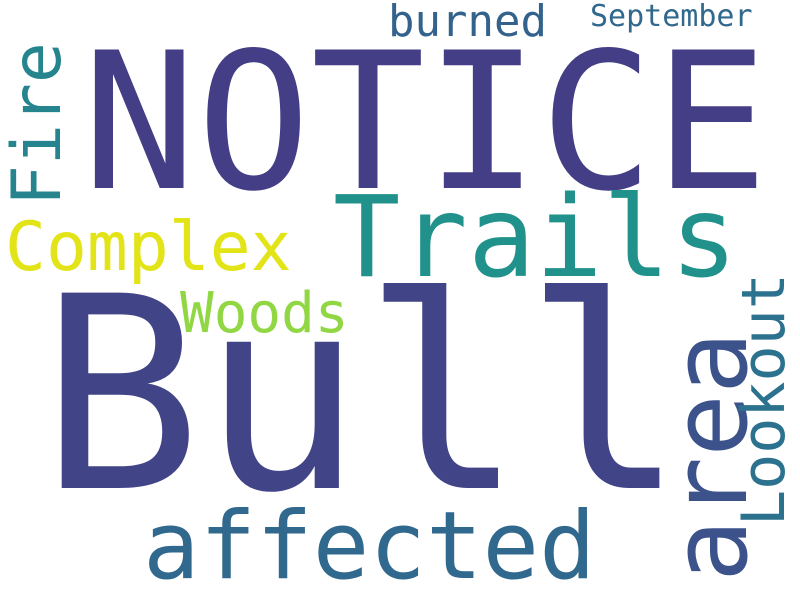 The width and height of the screenshot is (800, 600). I want to click on word-trails: Trails, so click(535, 238).